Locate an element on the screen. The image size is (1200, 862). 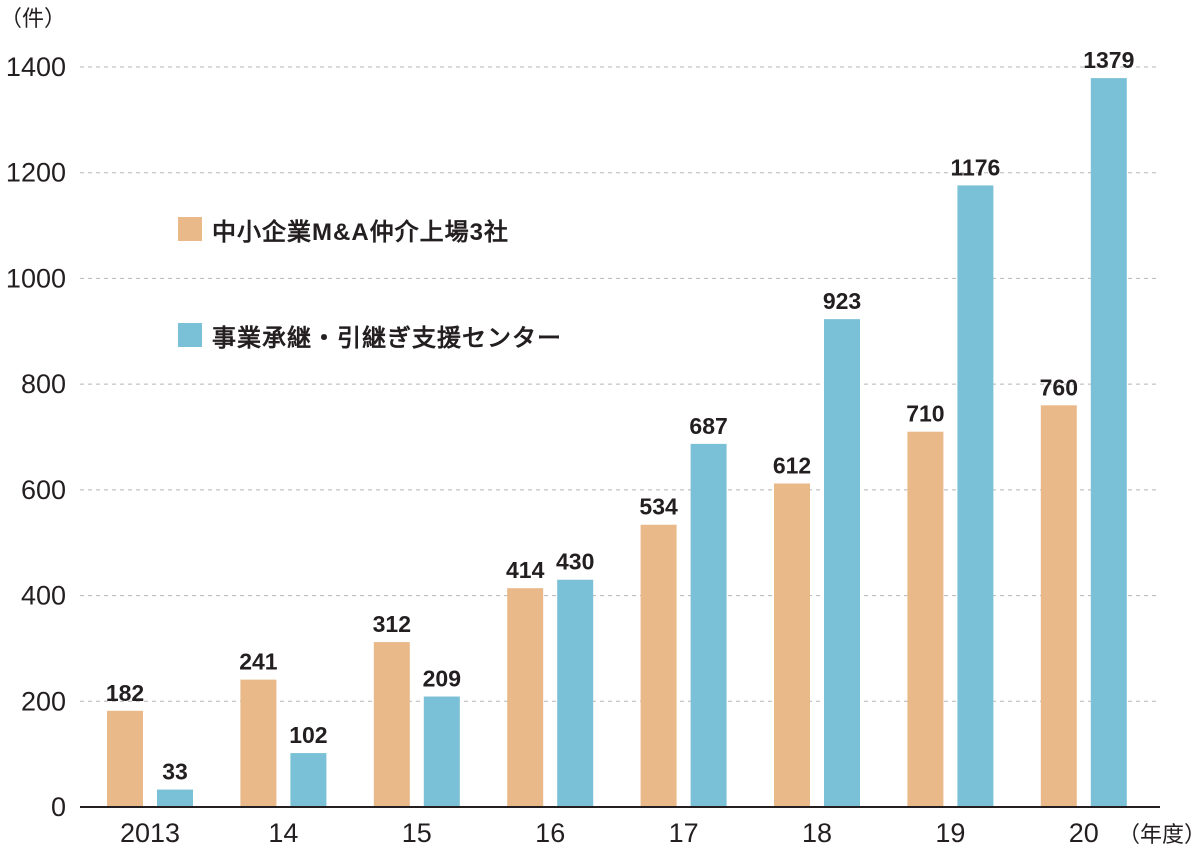
data-label-s0-2013: 182 is located at coordinates (125, 693).